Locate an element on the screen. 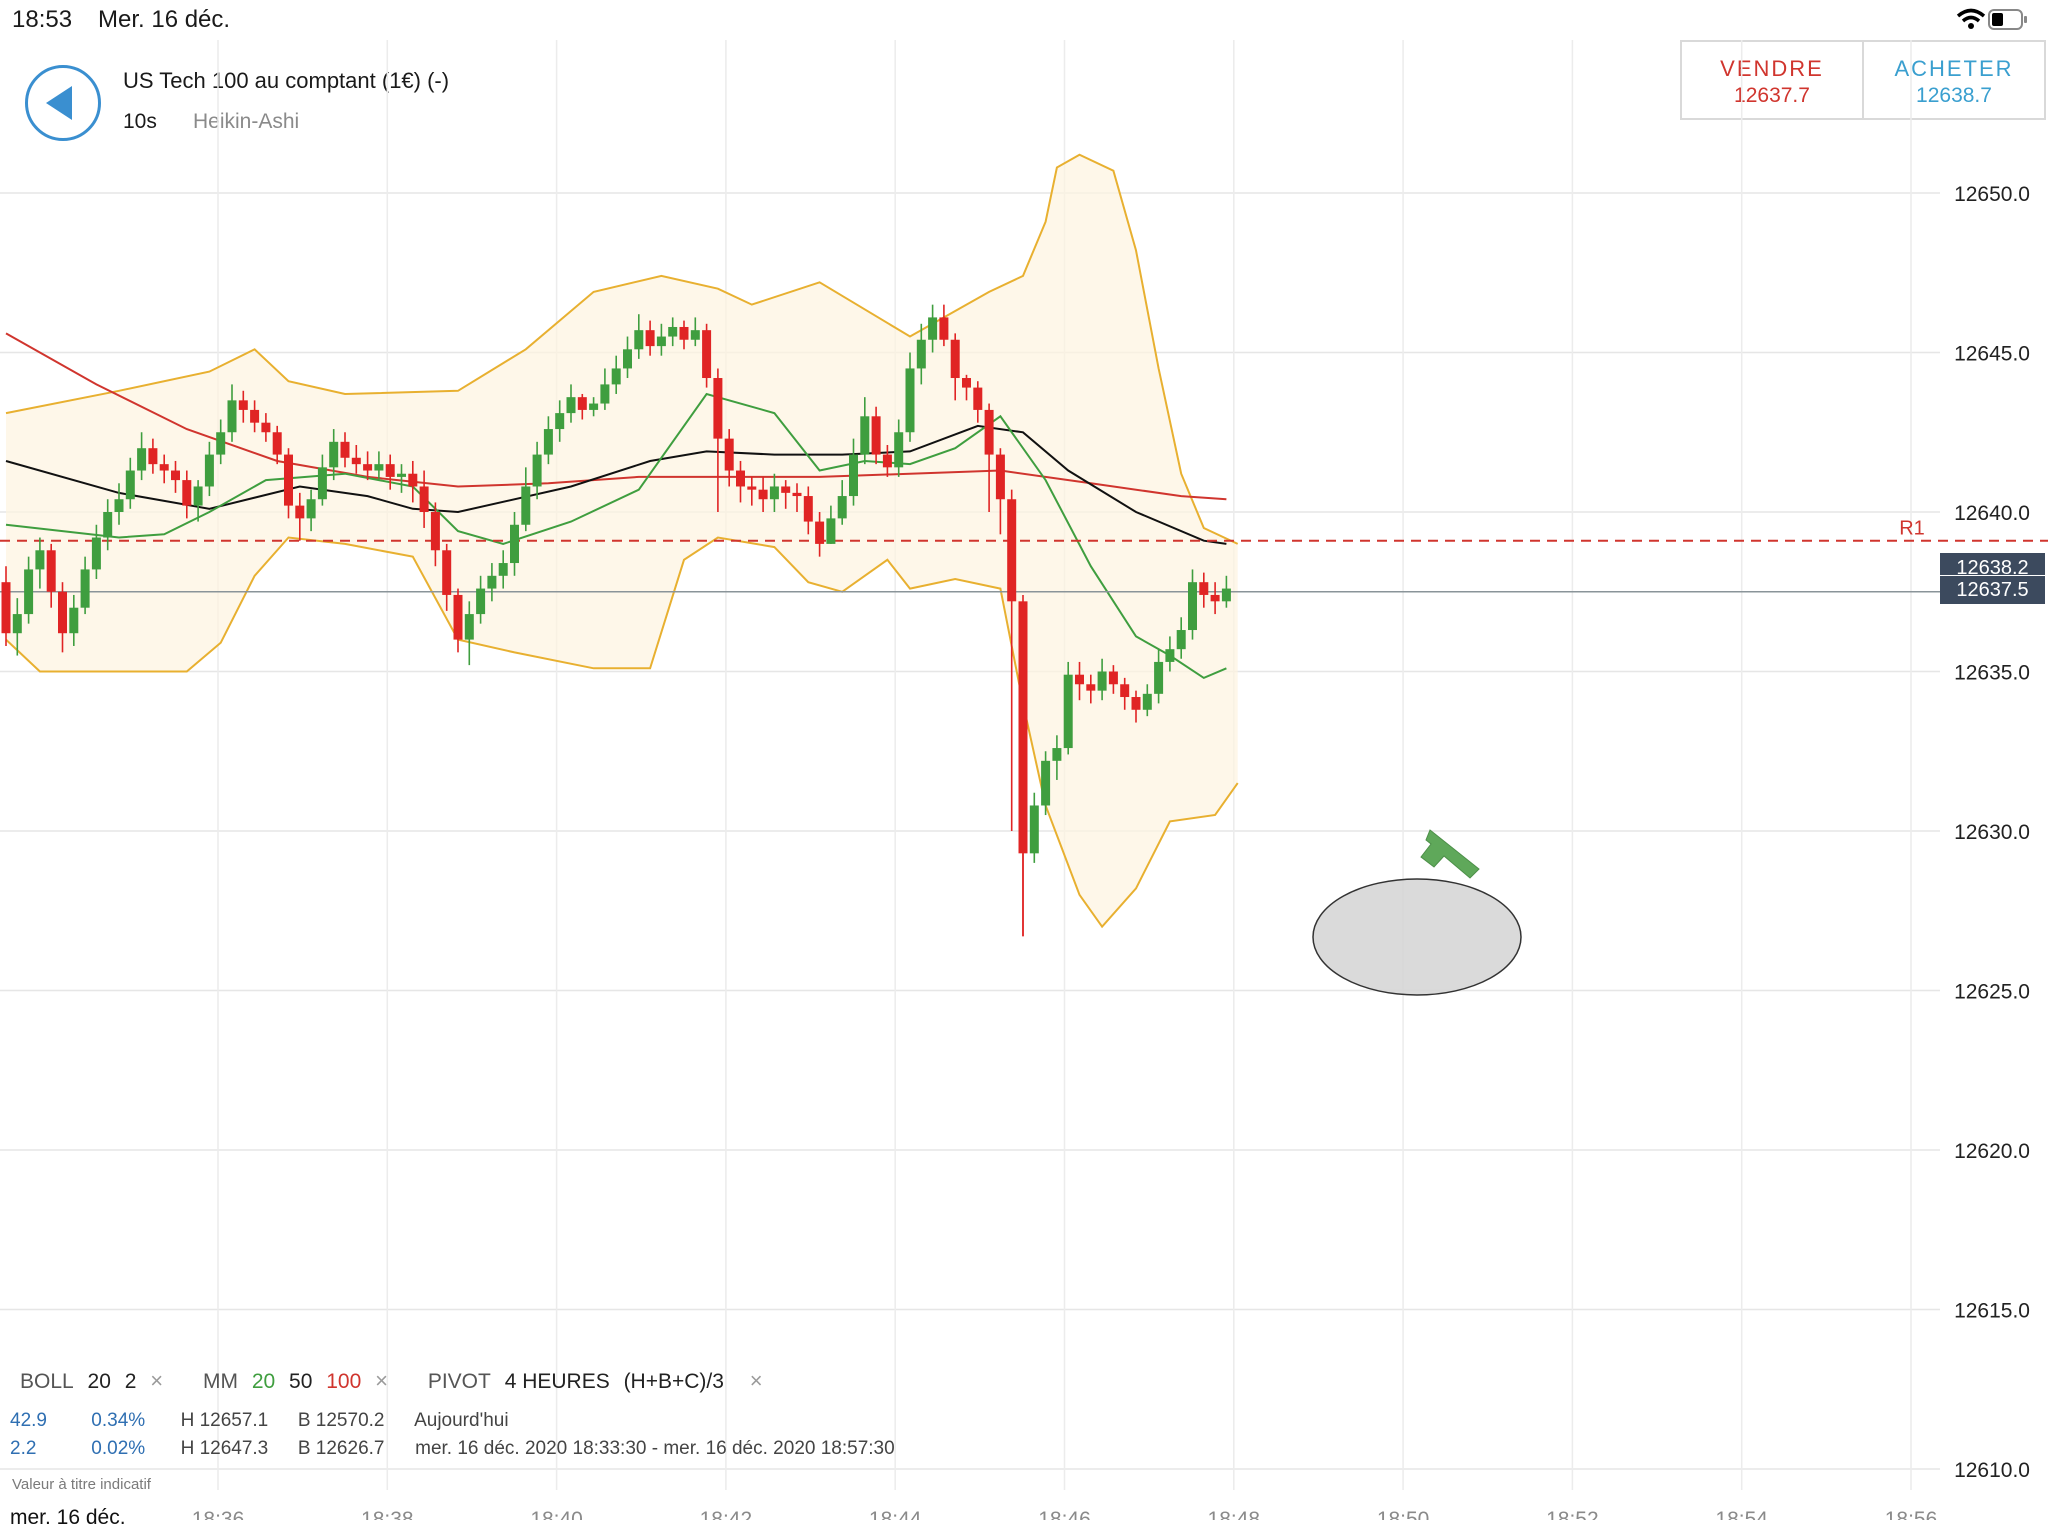  instrument-name: US Tech 100 au comptant (1€) (-) is located at coordinates (286, 80).